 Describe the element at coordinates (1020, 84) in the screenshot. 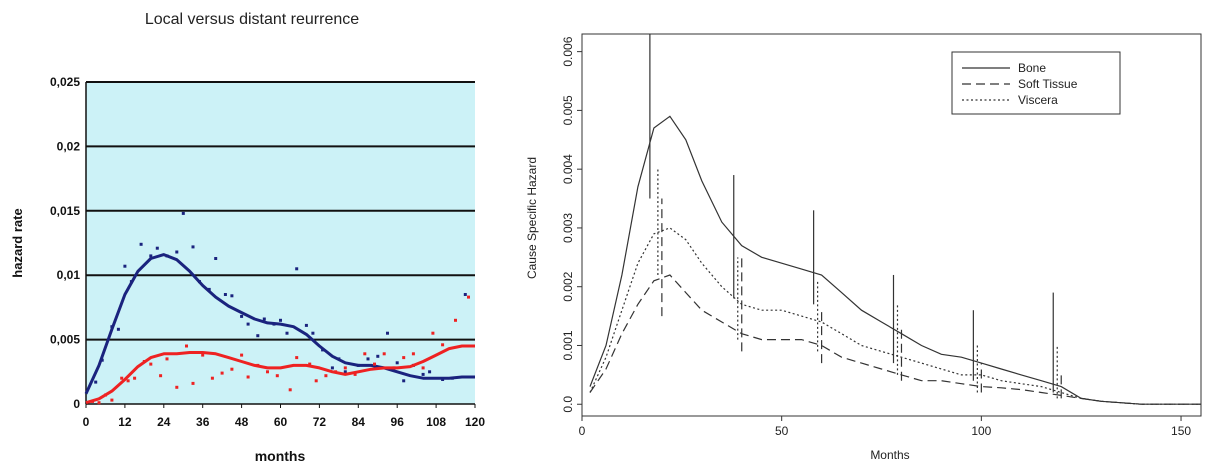

I see `legend-items: Bone Soft Tissue Viscera` at that location.